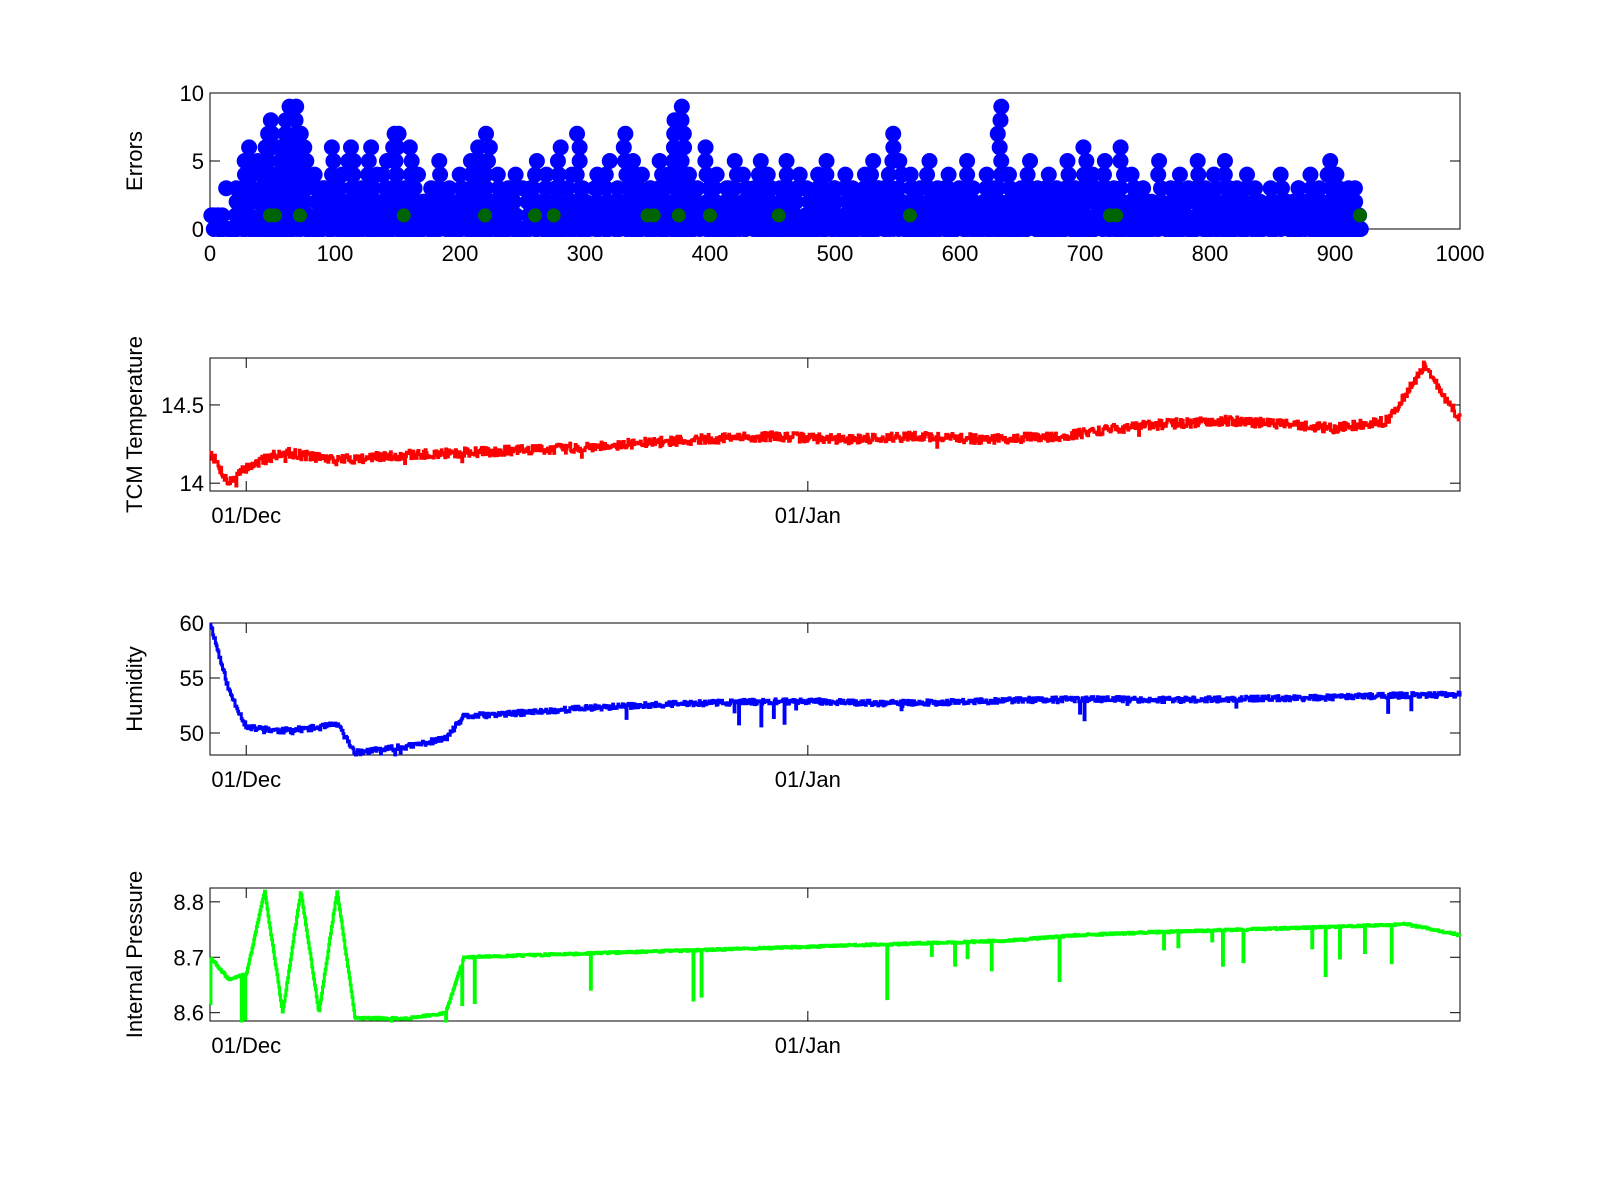 The height and width of the screenshot is (1200, 1600). I want to click on humidity-line, so click(835, 689).